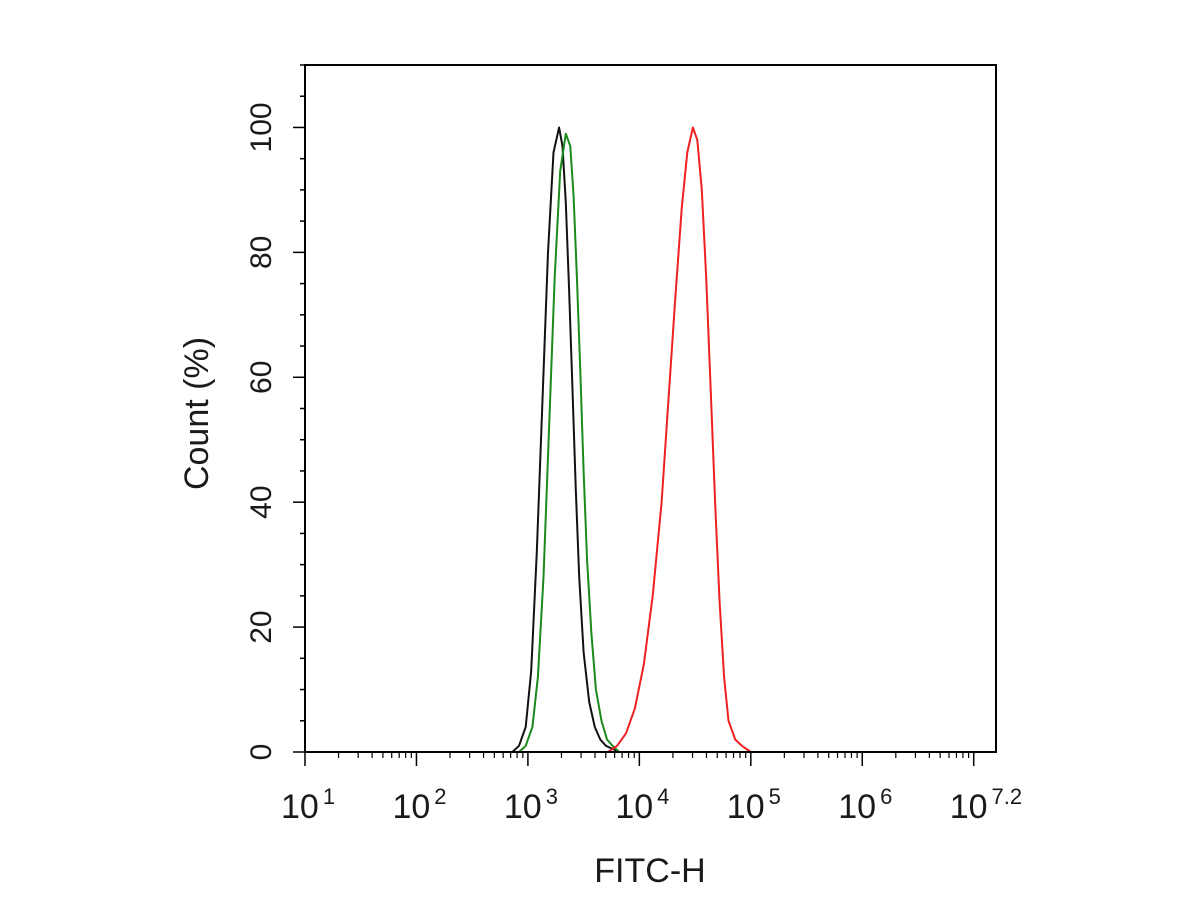 The image size is (1200, 905). What do you see at coordinates (261, 377) in the screenshot?
I see `y-tick-label: 60` at bounding box center [261, 377].